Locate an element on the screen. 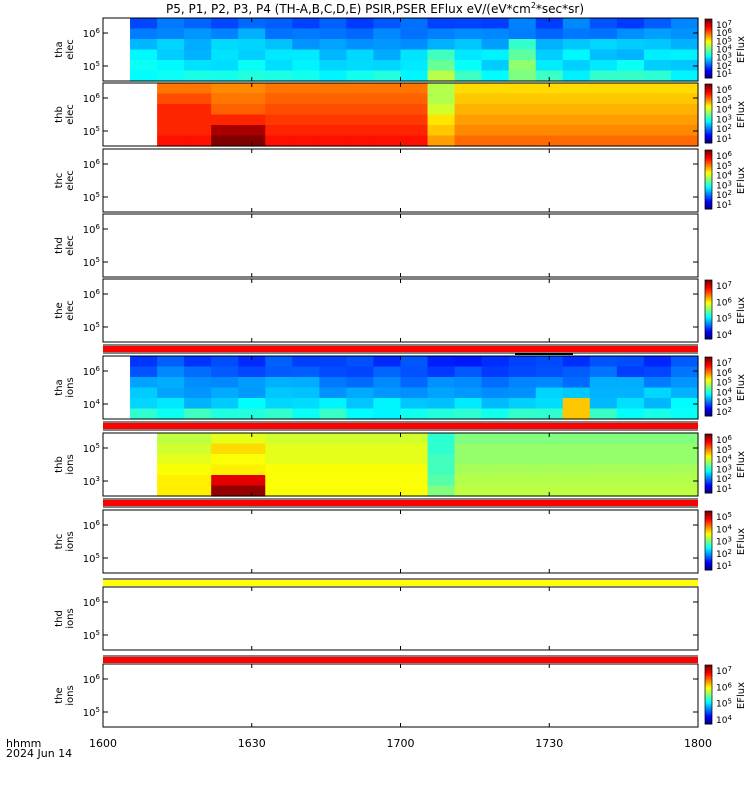 Image resolution: width=750 pixels, height=800 pixels. colorbar-tick-label: 101 is located at coordinates (724, 139).